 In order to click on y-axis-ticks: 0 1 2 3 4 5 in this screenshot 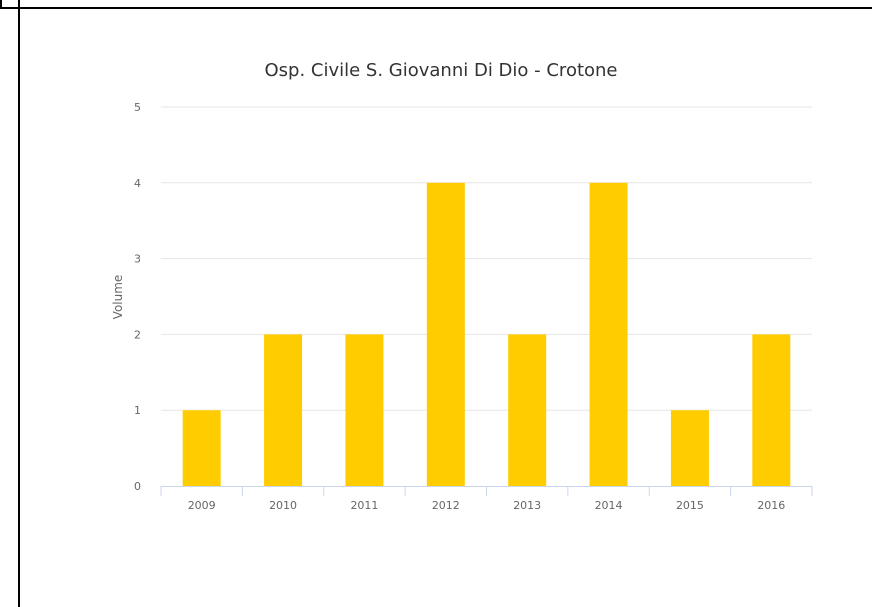, I will do `click(137, 297)`.